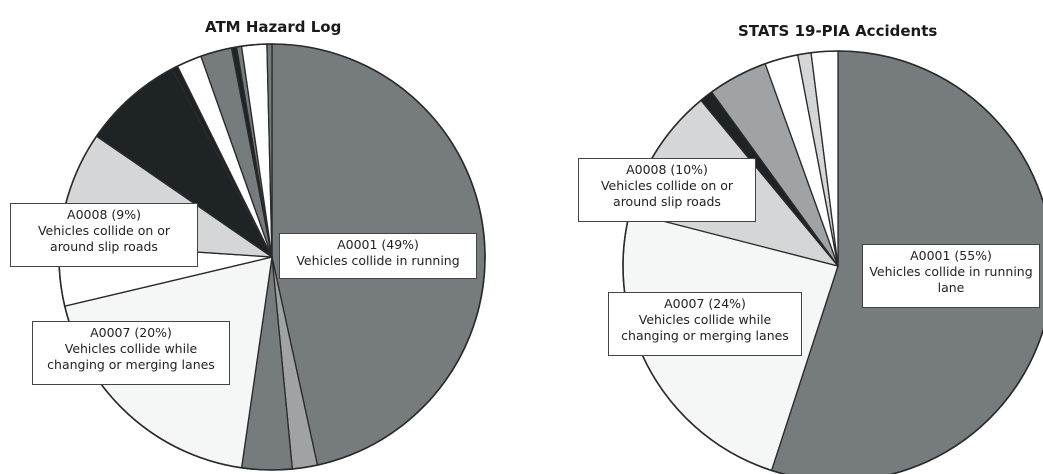 The image size is (1043, 474). I want to click on callout-line: A0008 (9%), so click(104, 214).